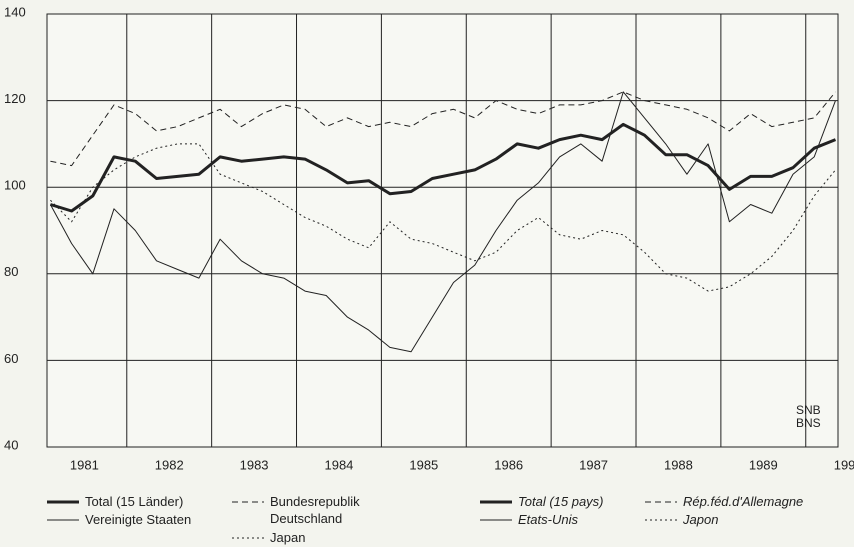 This screenshot has height=547, width=854. I want to click on logo-text: BNS, so click(808, 423).